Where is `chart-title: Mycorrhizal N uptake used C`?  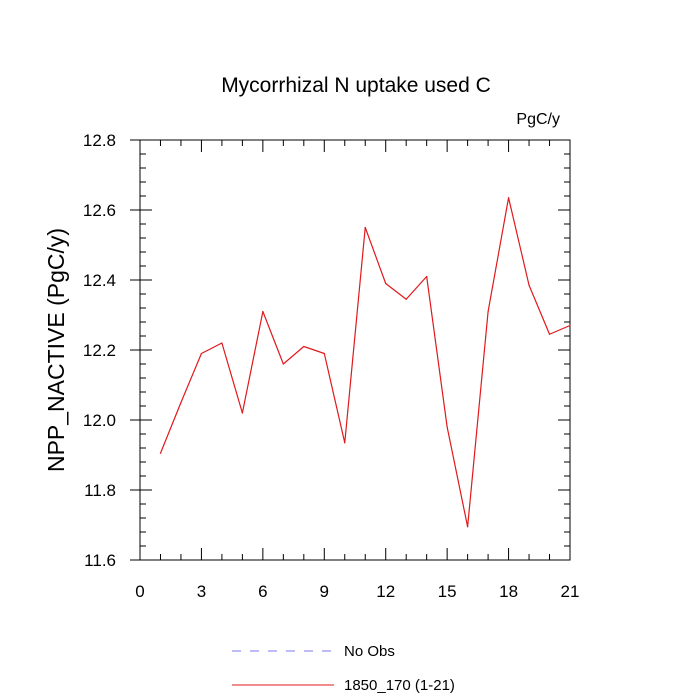
chart-title: Mycorrhizal N uptake used C is located at coordinates (356, 85).